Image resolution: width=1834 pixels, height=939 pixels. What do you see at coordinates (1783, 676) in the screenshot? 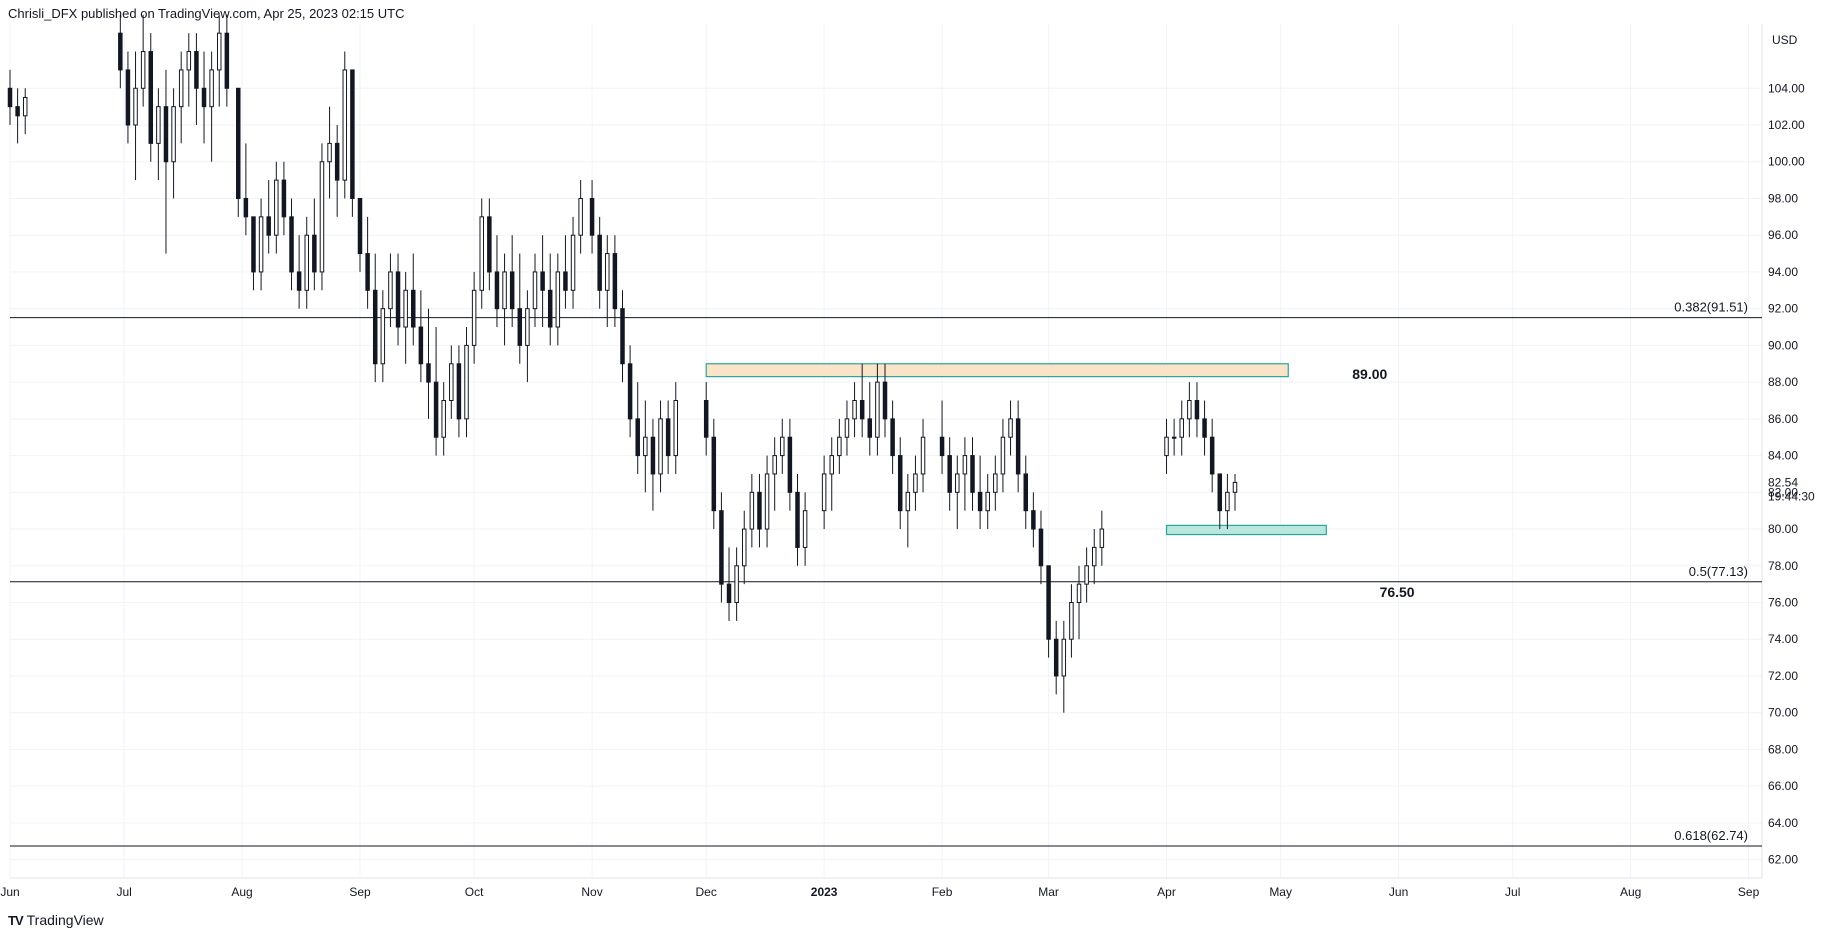
I see `y-tick-label: 72.00` at bounding box center [1783, 676].